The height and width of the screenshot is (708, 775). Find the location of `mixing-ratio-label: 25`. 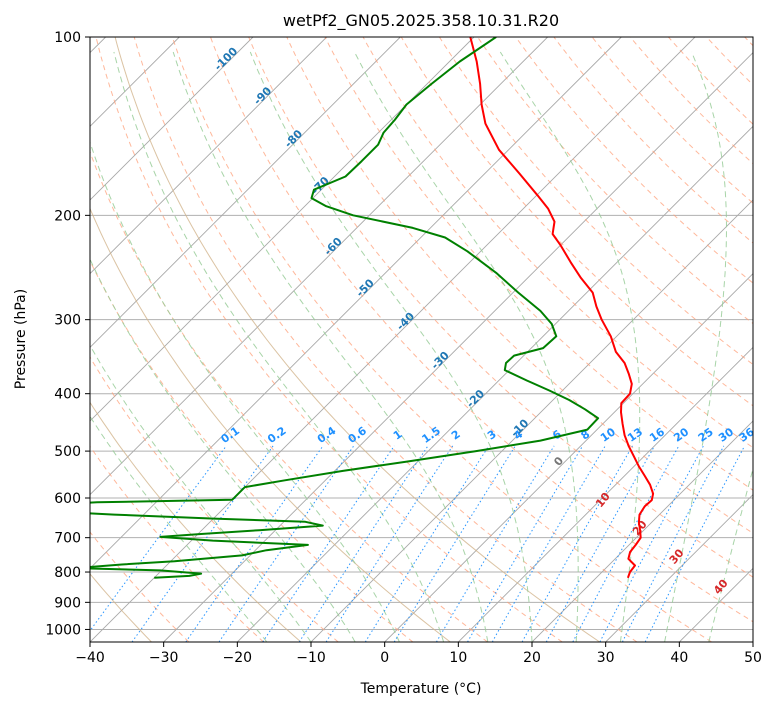

mixing-ratio-label: 25 is located at coordinates (706, 434).